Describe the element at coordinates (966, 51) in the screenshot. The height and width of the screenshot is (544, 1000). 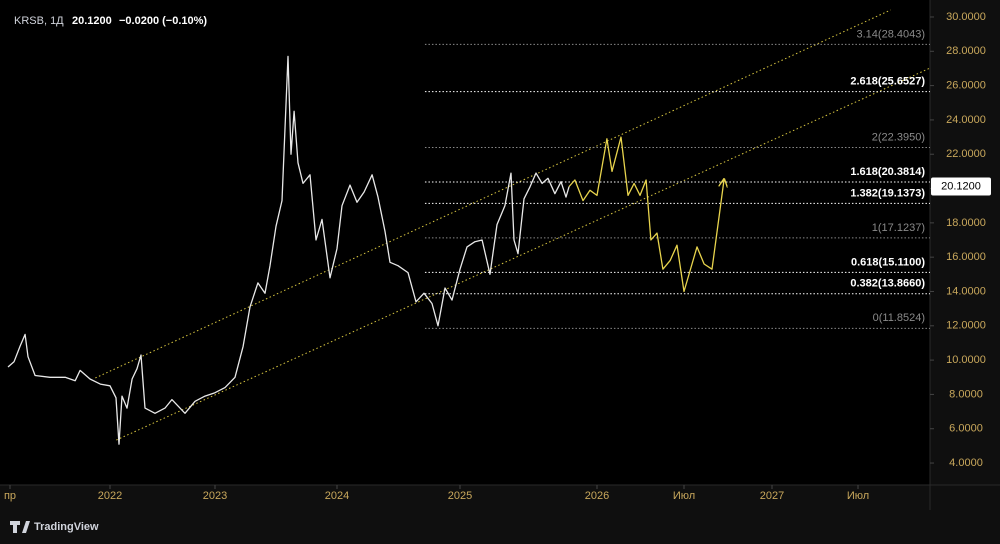
I see `y-tick-label: 28.0000` at that location.